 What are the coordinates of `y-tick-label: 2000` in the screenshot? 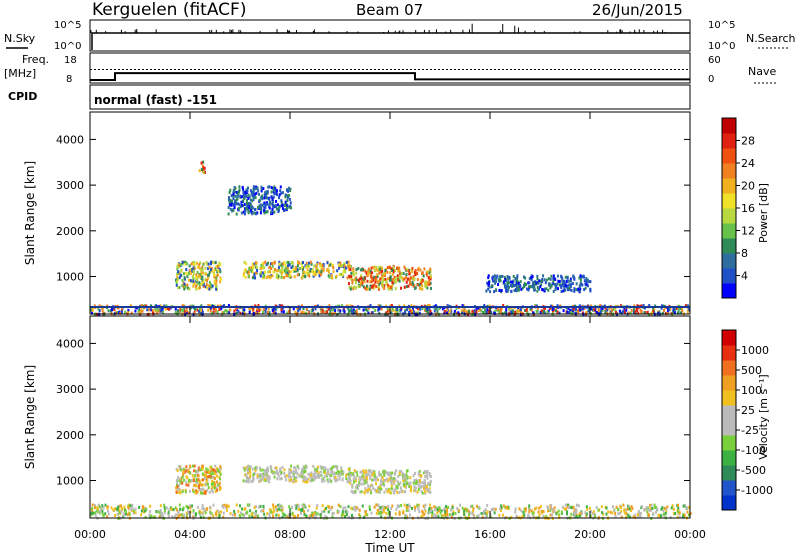 It's located at (70, 435).